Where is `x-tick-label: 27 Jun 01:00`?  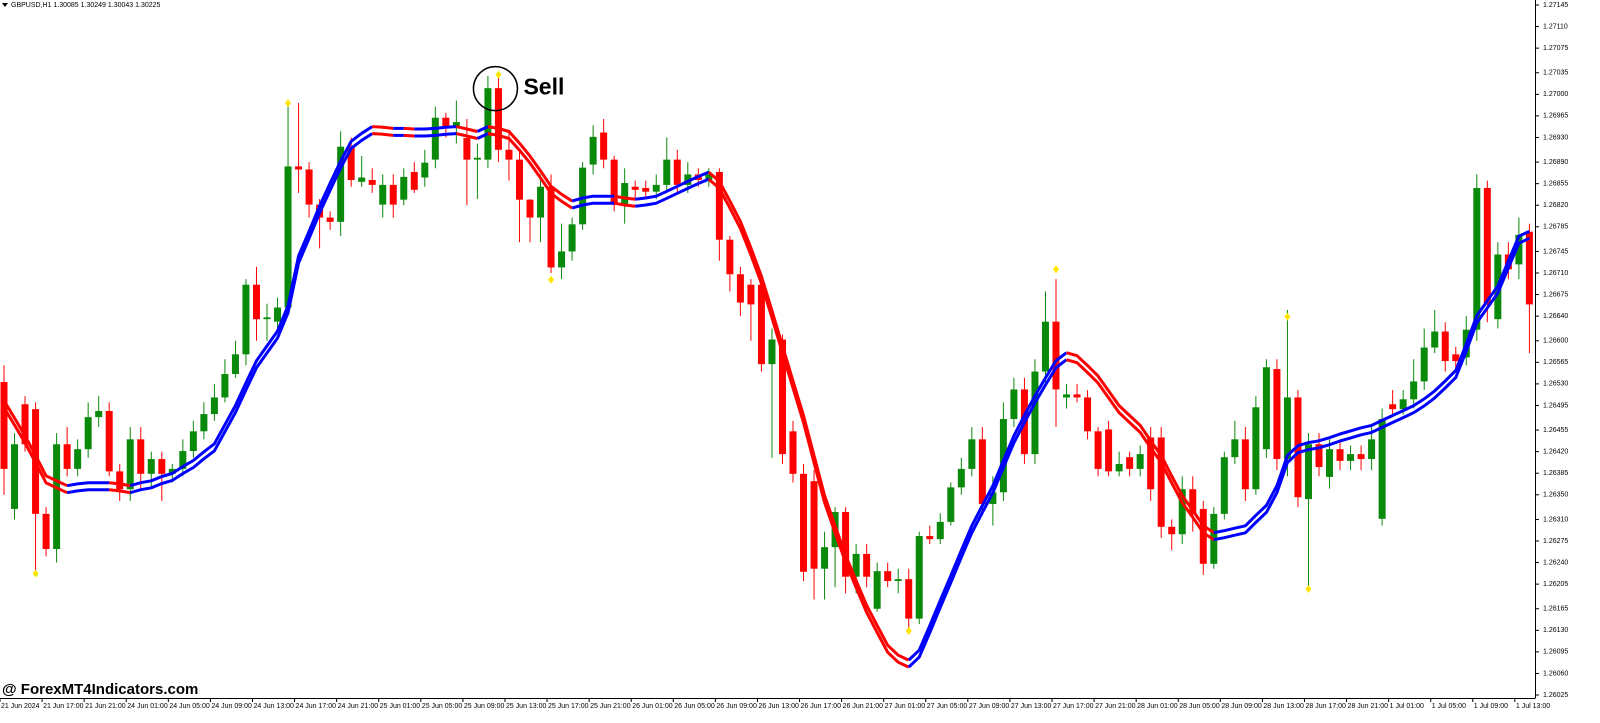
x-tick-label: 27 Jun 01:00 is located at coordinates (905, 706).